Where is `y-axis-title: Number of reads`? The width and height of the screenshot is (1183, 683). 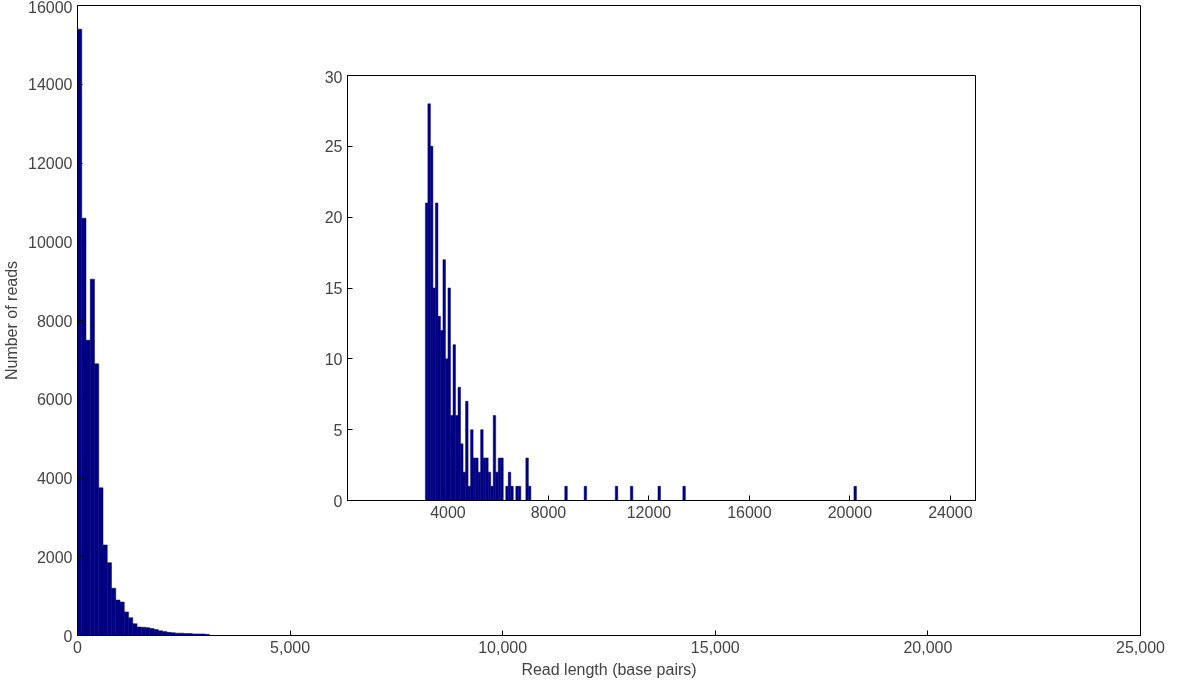 y-axis-title: Number of reads is located at coordinates (12, 320).